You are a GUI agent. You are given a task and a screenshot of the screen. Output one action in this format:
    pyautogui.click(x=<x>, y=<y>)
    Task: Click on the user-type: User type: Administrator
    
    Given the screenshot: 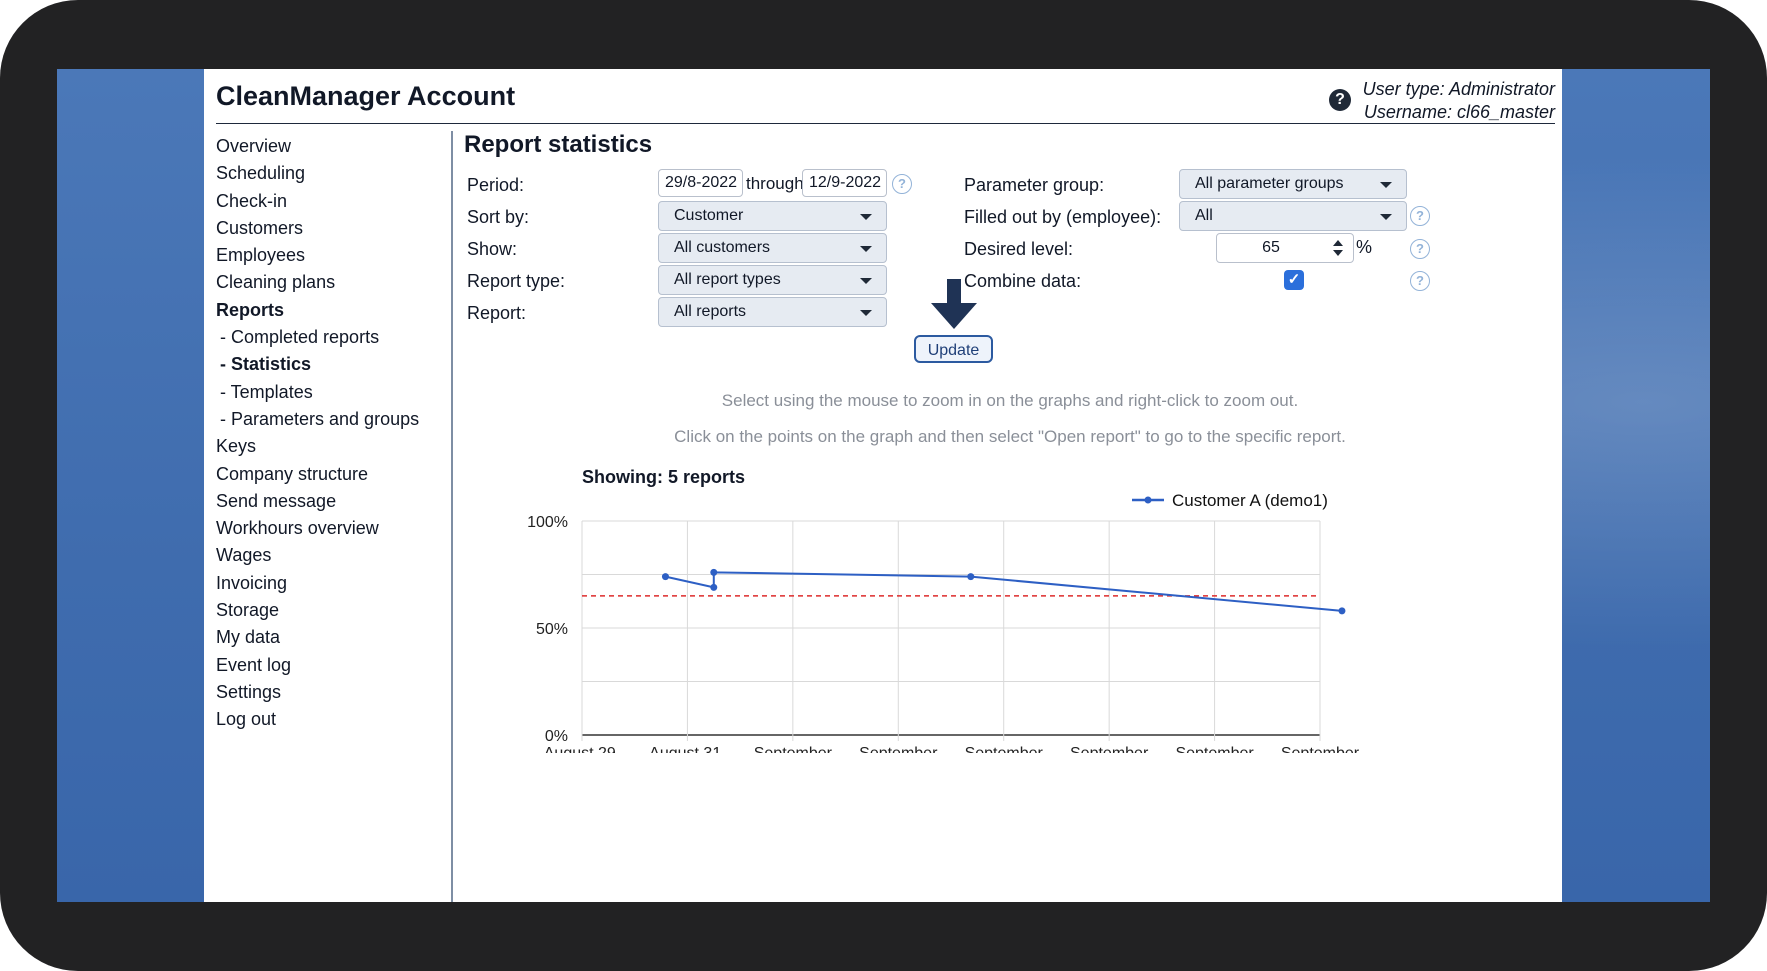 What is the action you would take?
    pyautogui.click(x=1458, y=89)
    